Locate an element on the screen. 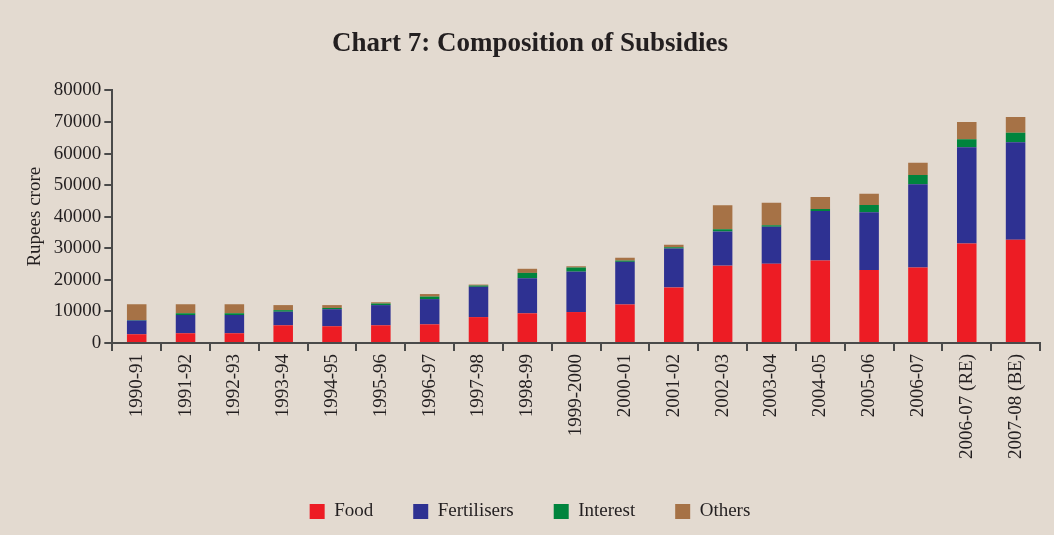 The height and width of the screenshot is (535, 1054). x-tick-label: 2006-07 is located at coordinates (916, 385).